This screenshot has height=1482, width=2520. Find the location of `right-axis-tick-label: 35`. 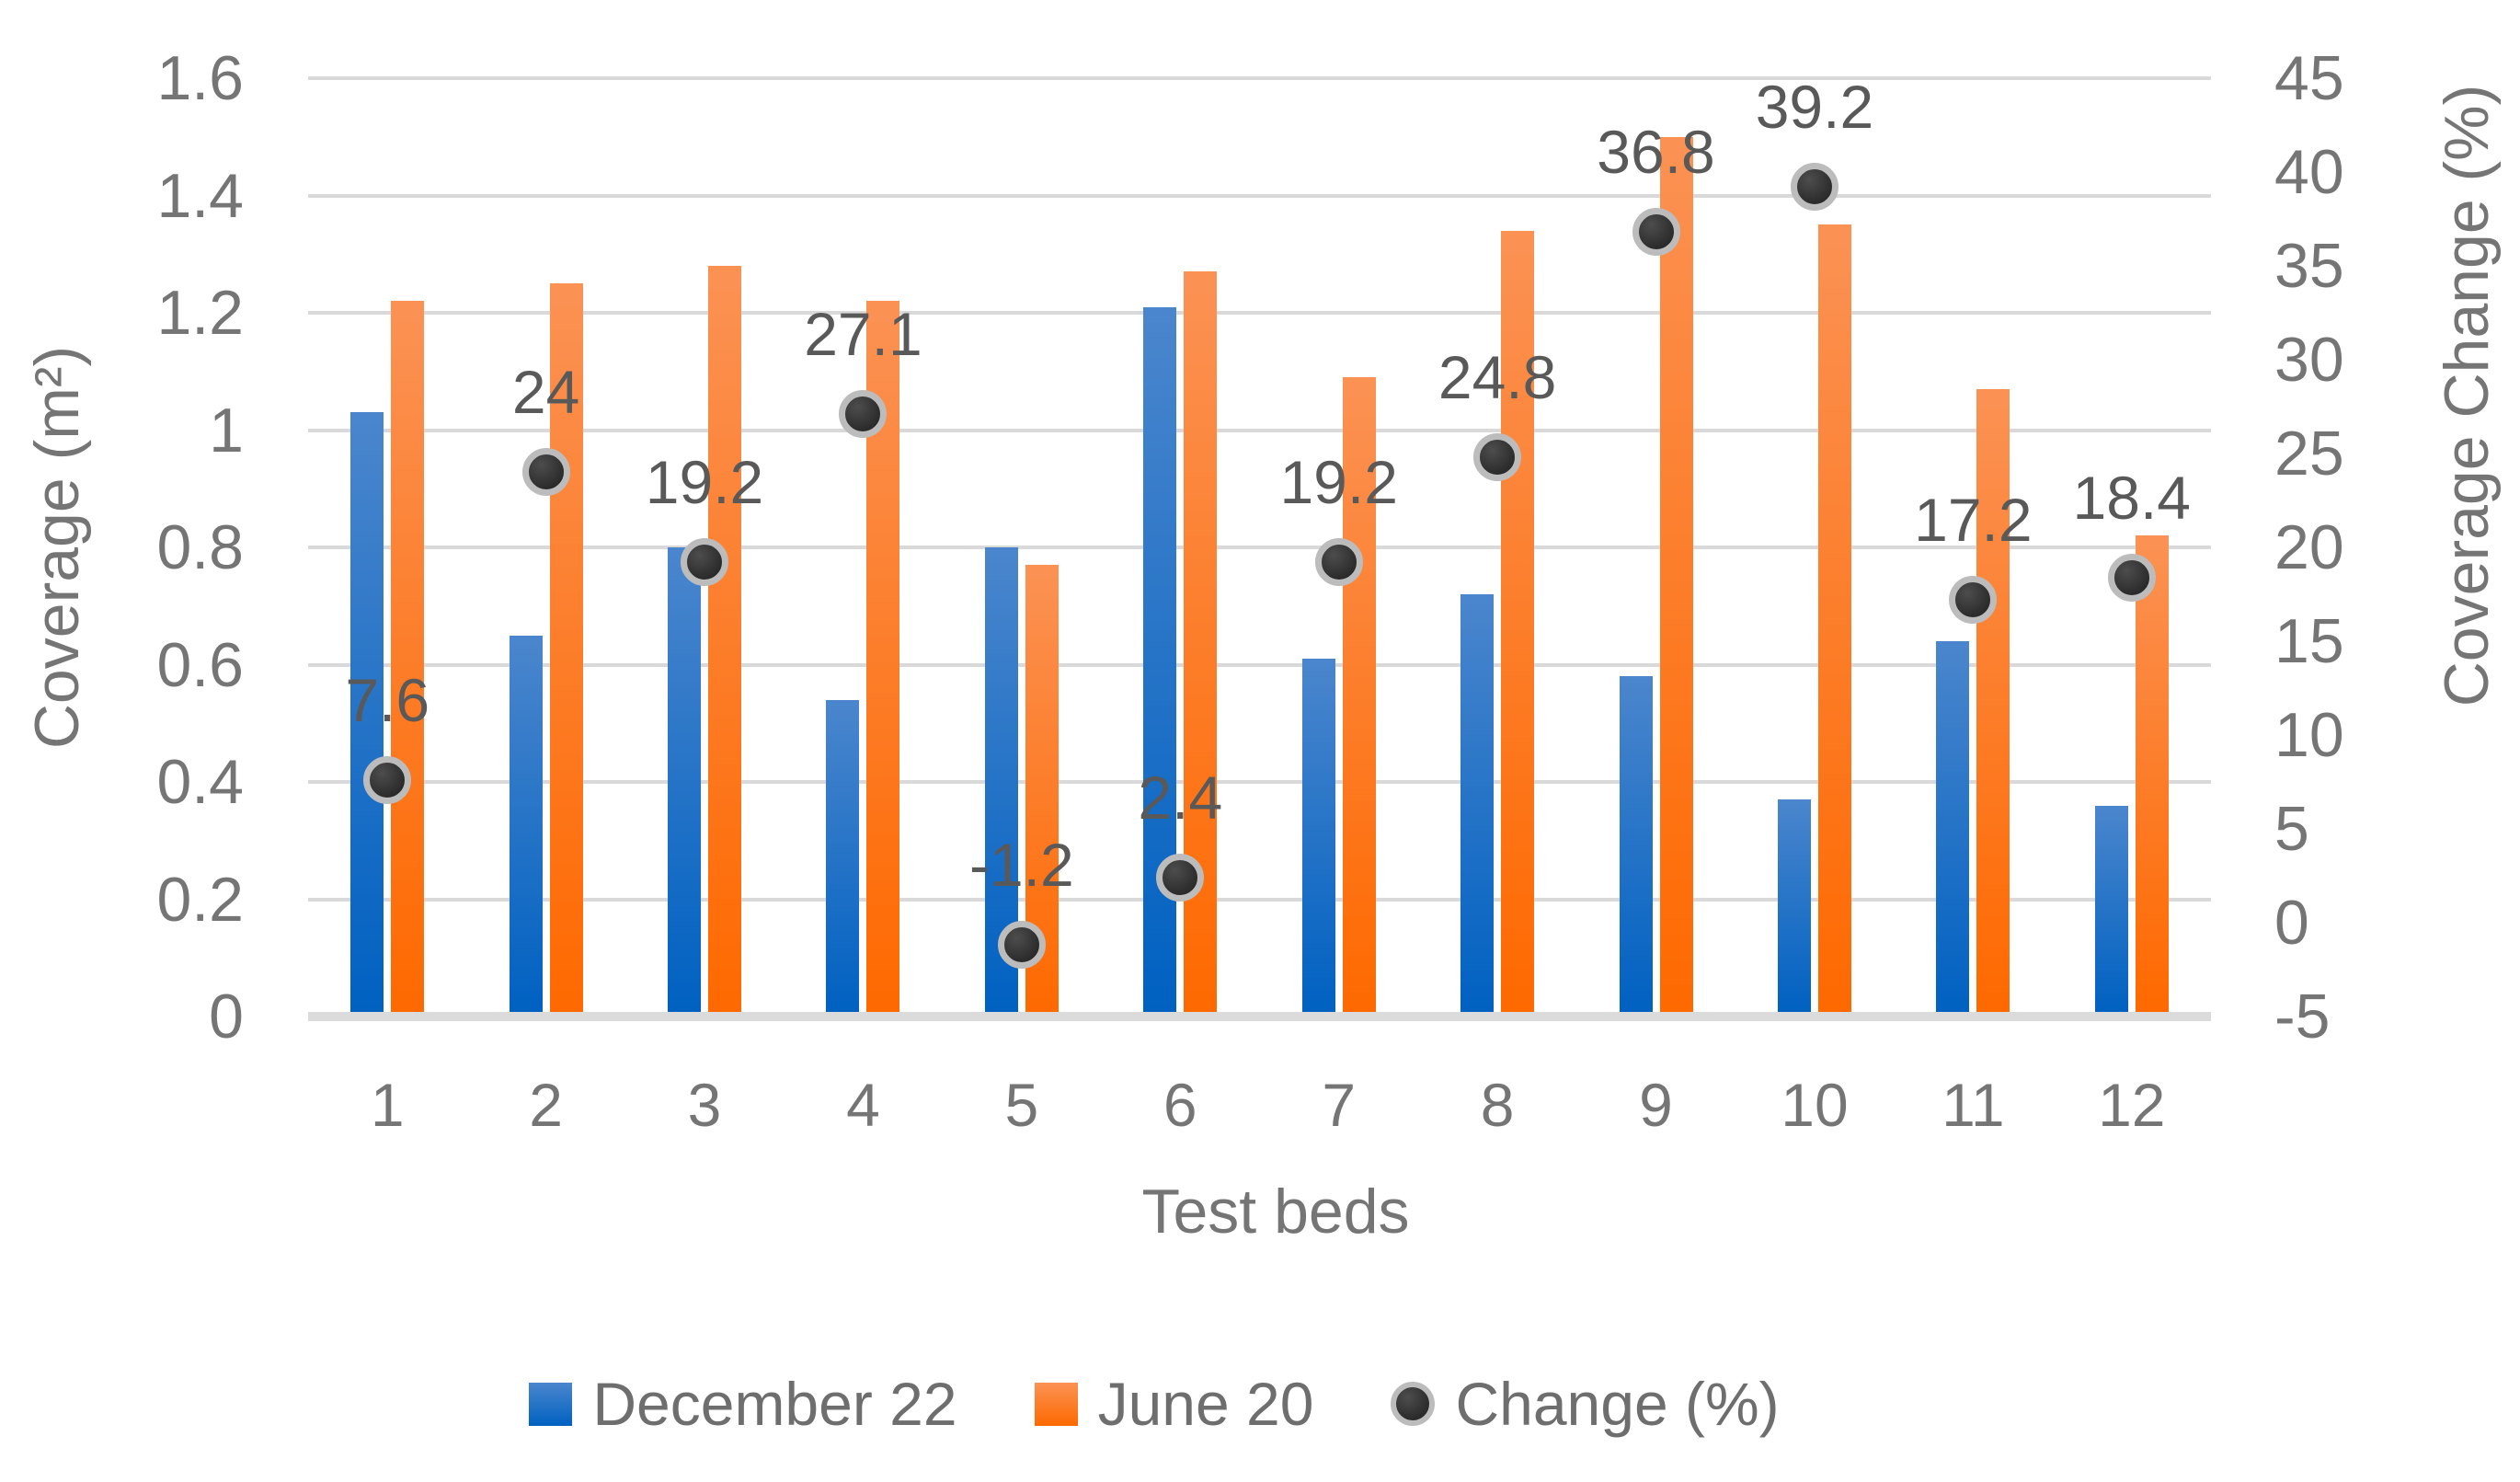

right-axis-tick-label: 35 is located at coordinates (2309, 266).